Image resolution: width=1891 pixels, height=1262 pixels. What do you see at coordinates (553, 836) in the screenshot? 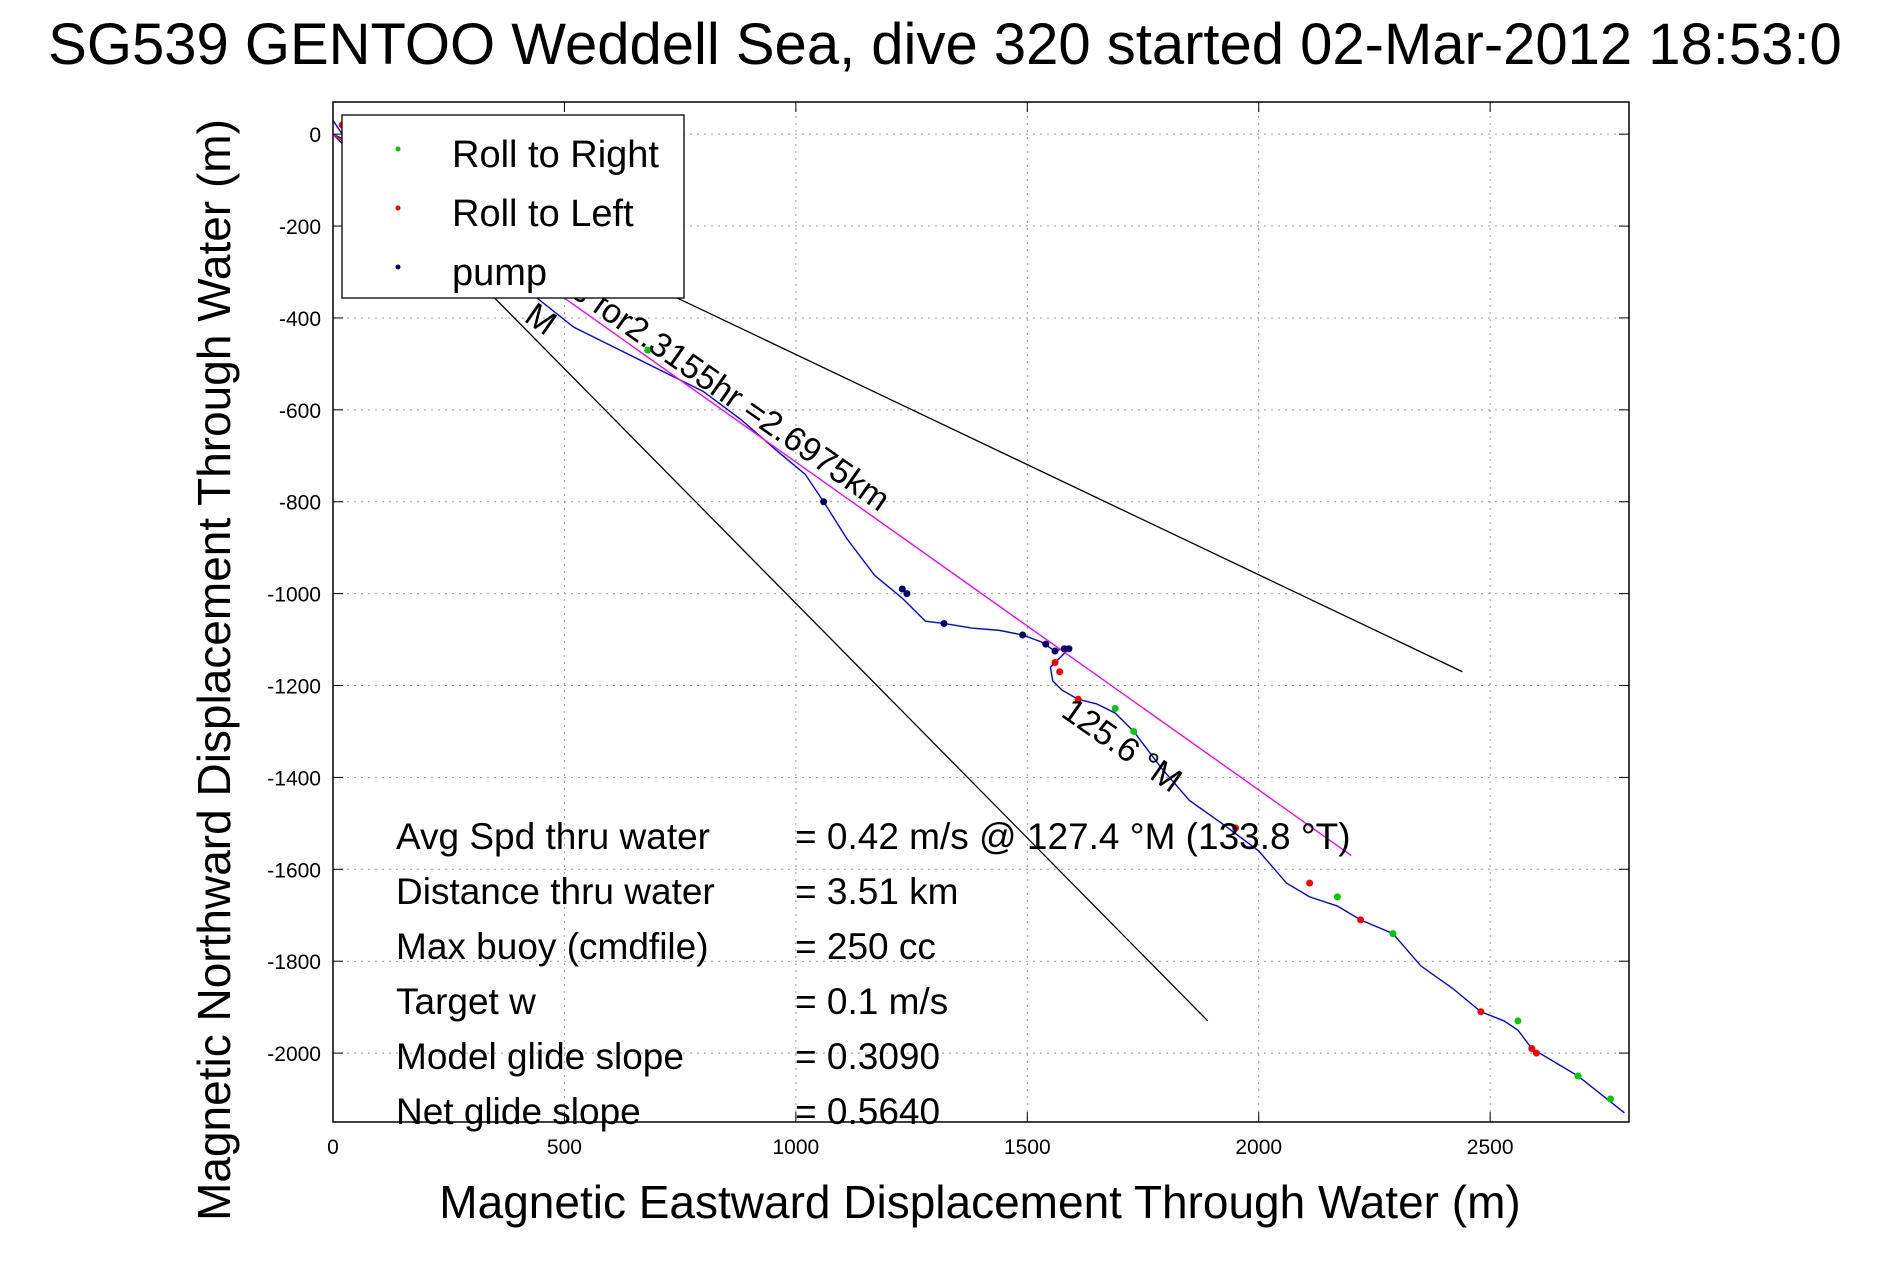
I see `stat-label: Avg Spd thru water` at bounding box center [553, 836].